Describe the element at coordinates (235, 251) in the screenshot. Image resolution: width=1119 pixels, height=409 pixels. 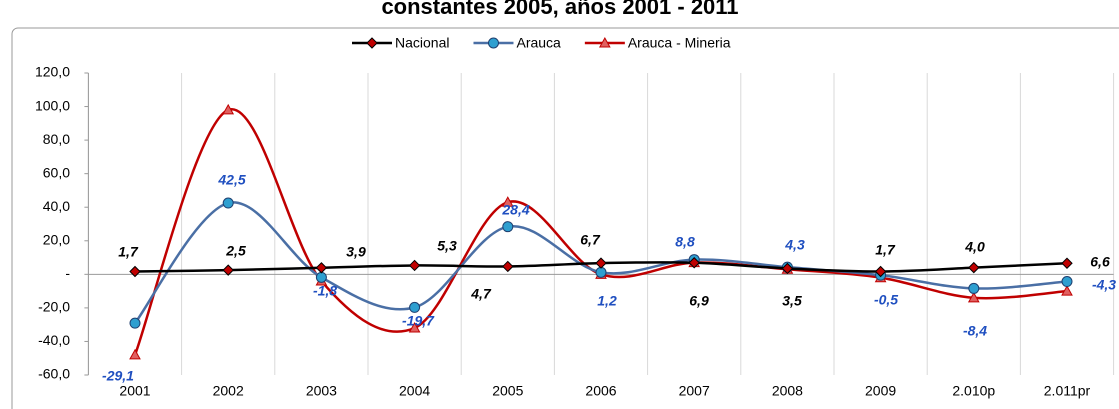
I see `data-label: 2,5` at that location.